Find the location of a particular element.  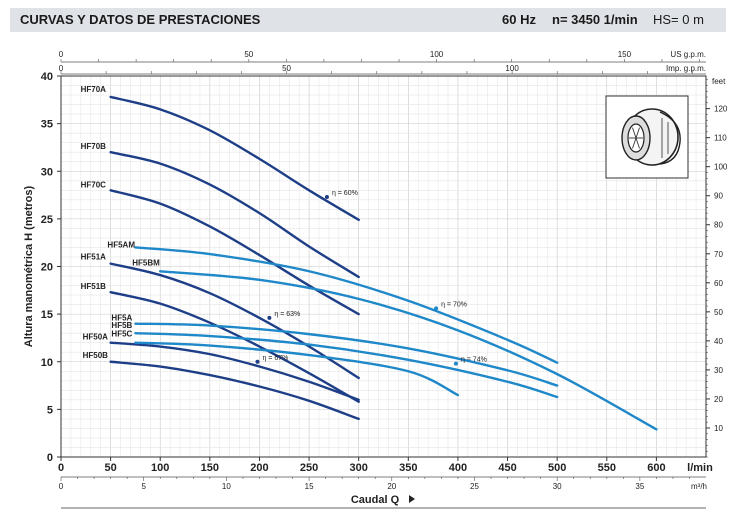

x-tick-label: 300 is located at coordinates (359, 468).